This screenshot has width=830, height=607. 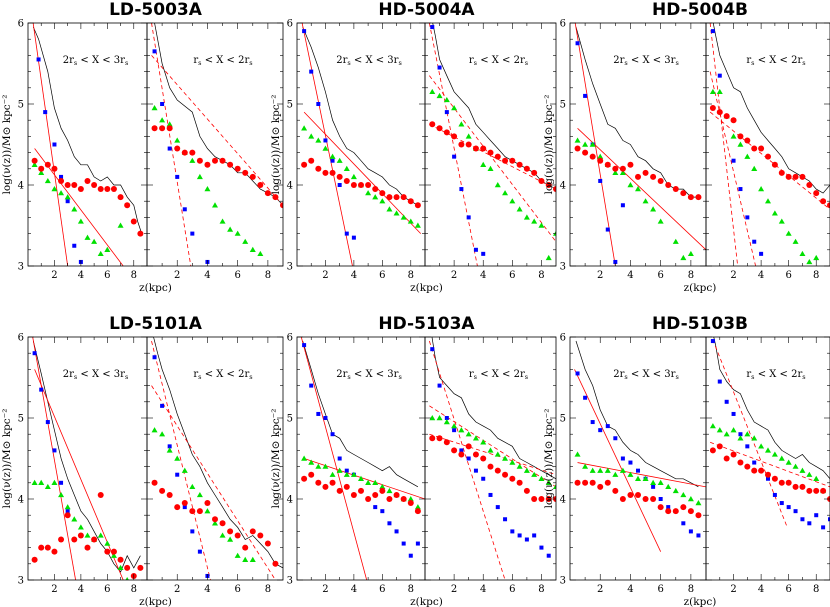 I want to click on panel-outer: 2 4 6 8 2rs < X < 3rs, so click(x=87, y=151).